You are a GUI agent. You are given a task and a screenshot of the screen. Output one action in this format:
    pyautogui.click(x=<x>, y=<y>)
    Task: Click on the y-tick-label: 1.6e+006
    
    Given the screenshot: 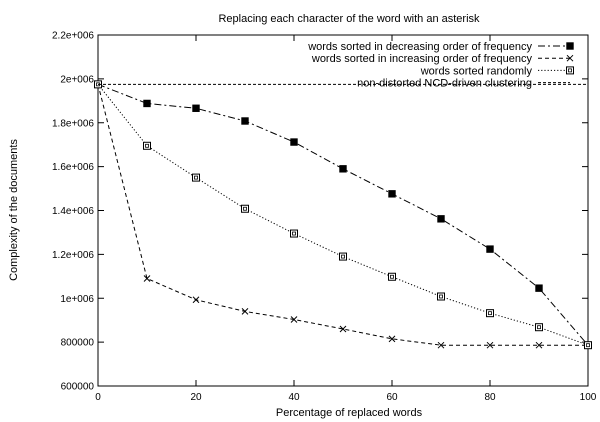 What is the action you would take?
    pyautogui.click(x=73, y=167)
    